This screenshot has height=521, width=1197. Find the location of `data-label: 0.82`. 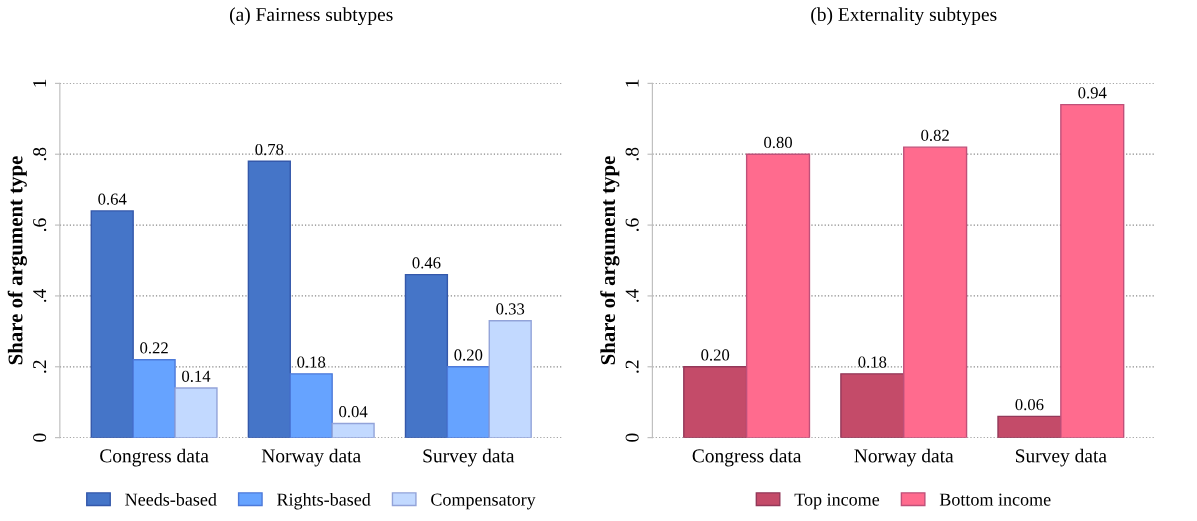

data-label: 0.82 is located at coordinates (935, 135).